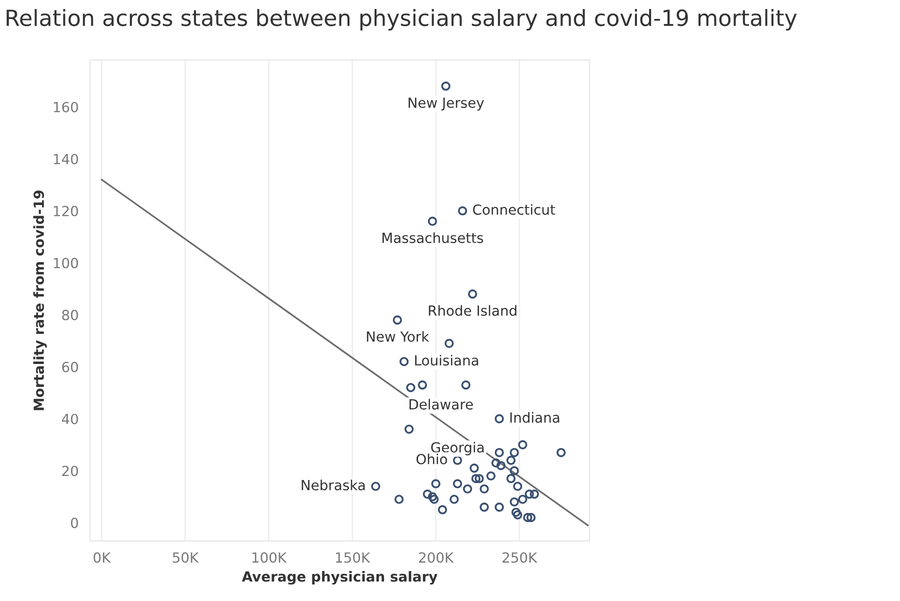 The image size is (900, 601). Describe the element at coordinates (457, 449) in the screenshot. I see `annotation: Georgia` at that location.